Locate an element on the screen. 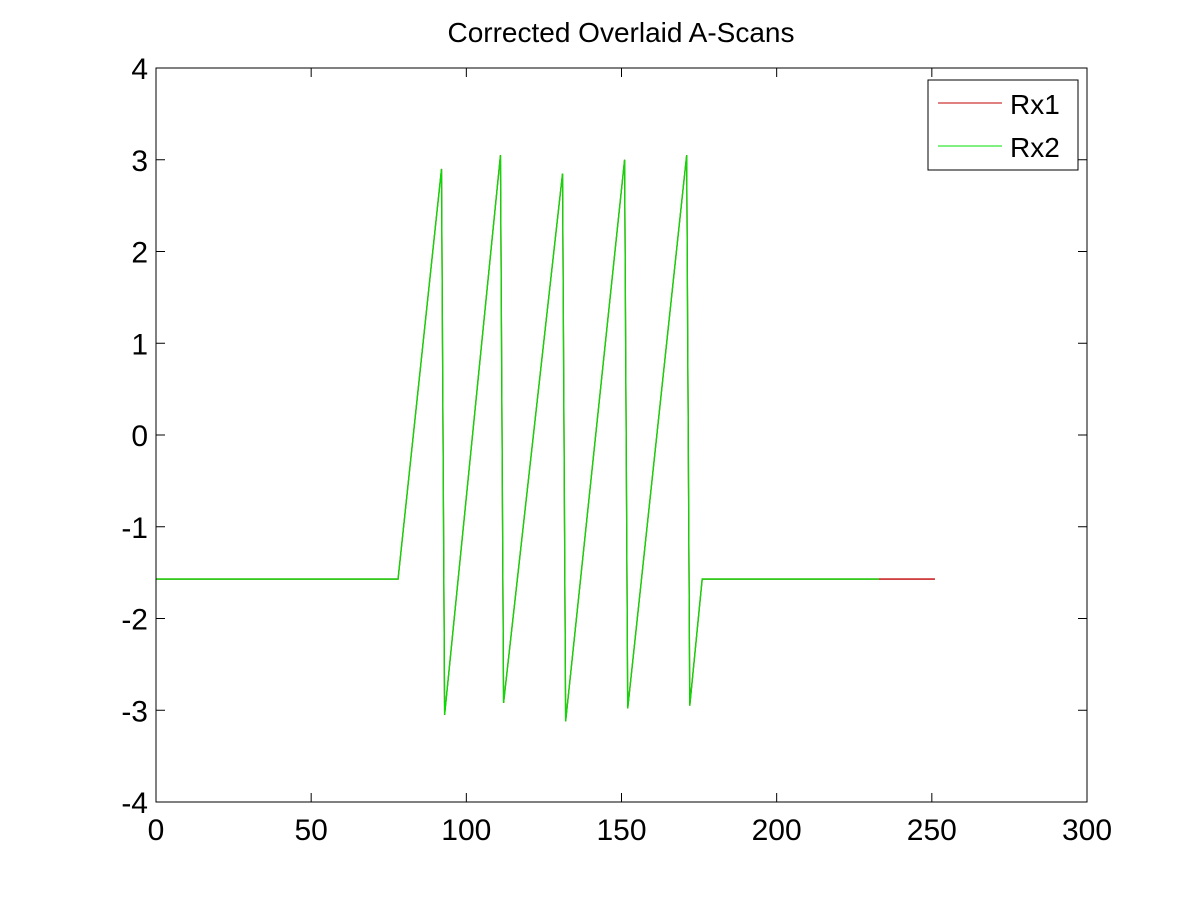 This screenshot has width=1201, height=906. y-tick-label: -1 is located at coordinates (134, 528).